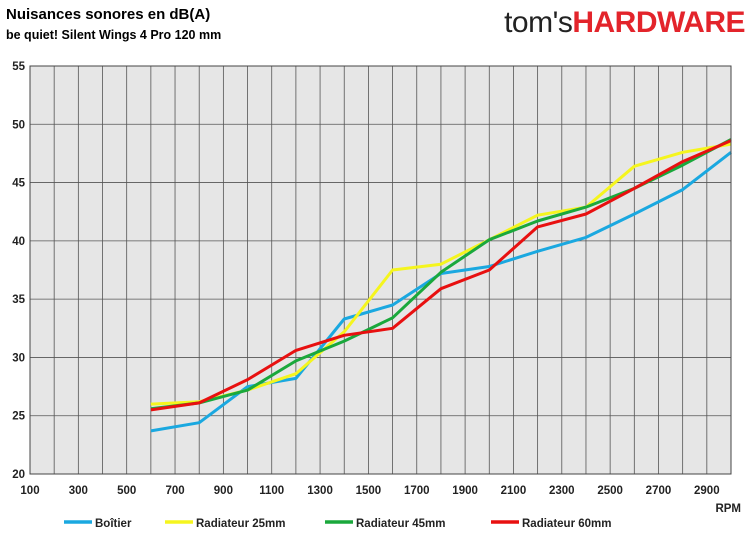 The width and height of the screenshot is (755, 542). I want to click on logo-text-toms: tom's, so click(538, 22).